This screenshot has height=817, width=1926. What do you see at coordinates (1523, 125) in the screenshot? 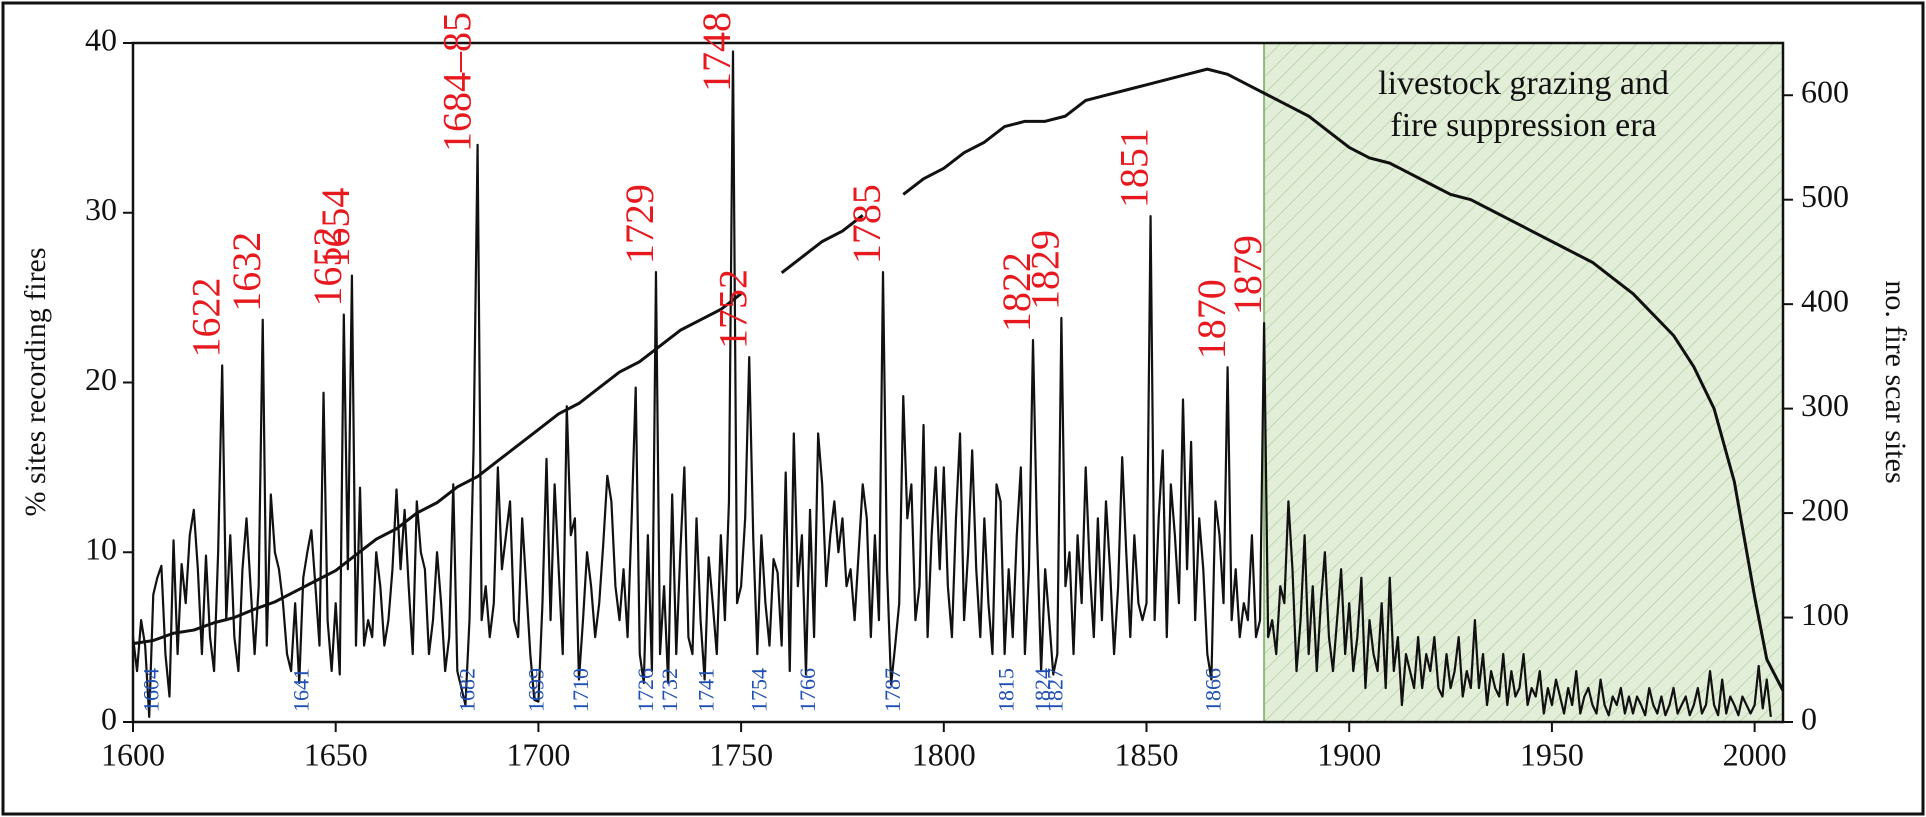
I see `shaded-label: fire suppression era` at bounding box center [1523, 125].